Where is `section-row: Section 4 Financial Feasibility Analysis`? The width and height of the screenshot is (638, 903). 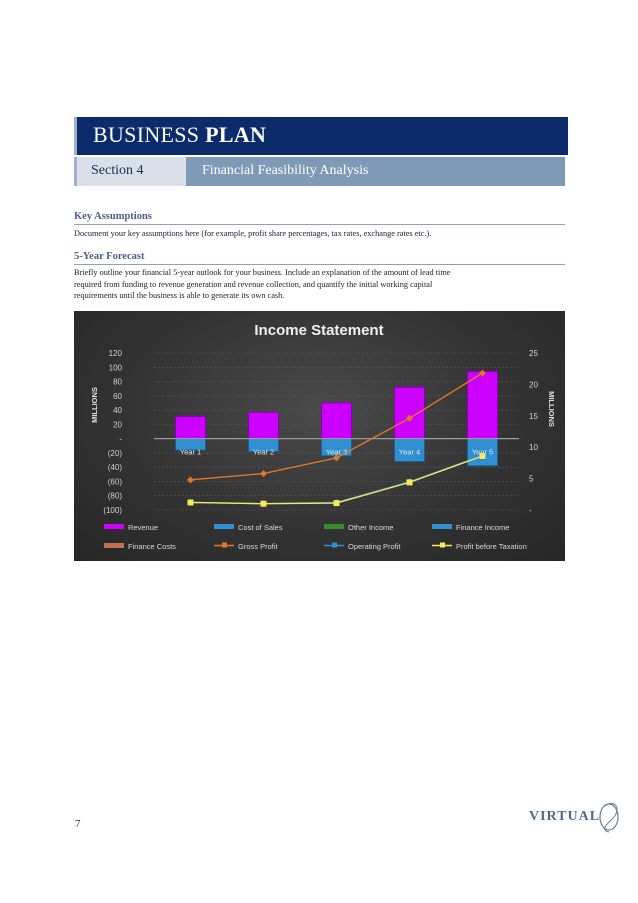
section-row: Section 4 Financial Feasibility Analysis is located at coordinates (319, 171).